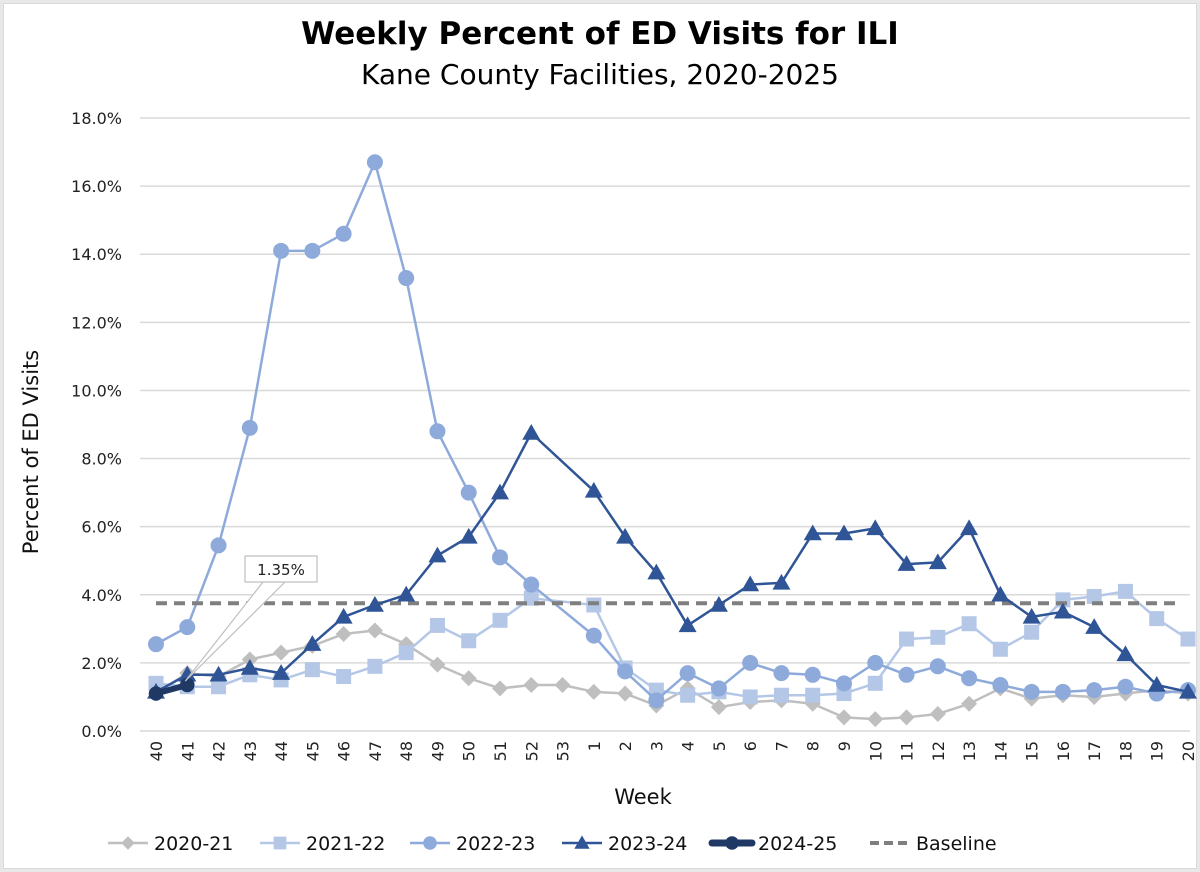 This screenshot has height=872, width=1200. What do you see at coordinates (875, 751) in the screenshot?
I see `x-tick-label: 10` at bounding box center [875, 751].